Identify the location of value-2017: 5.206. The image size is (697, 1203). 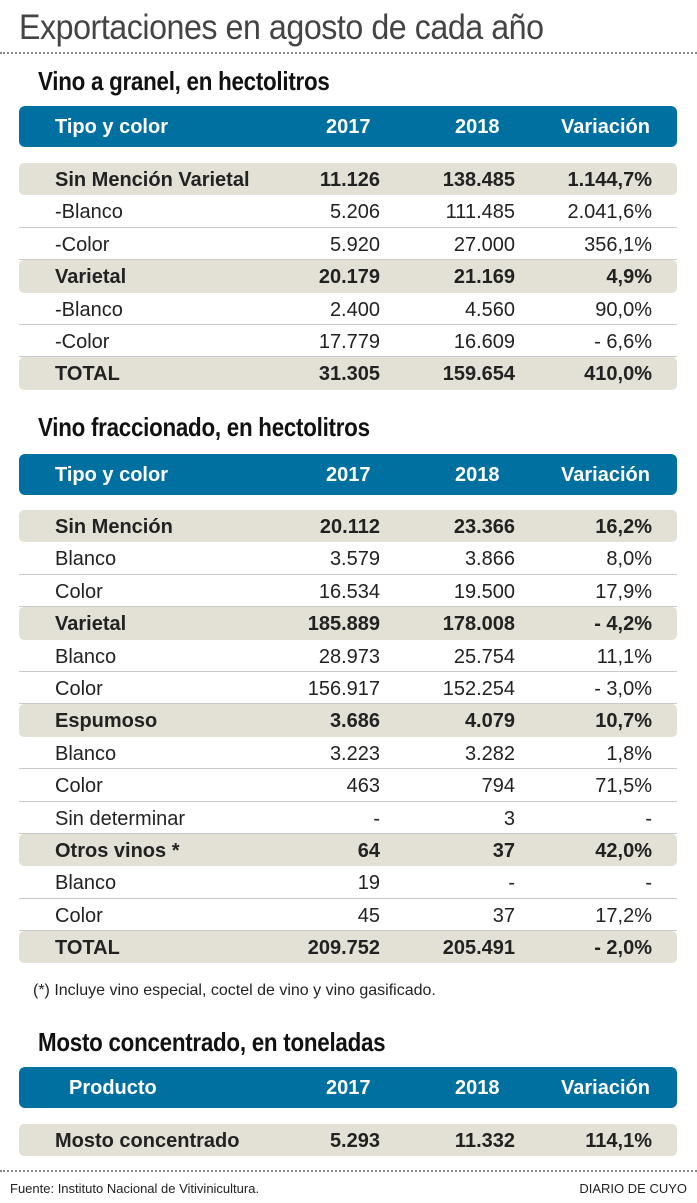
(354, 212).